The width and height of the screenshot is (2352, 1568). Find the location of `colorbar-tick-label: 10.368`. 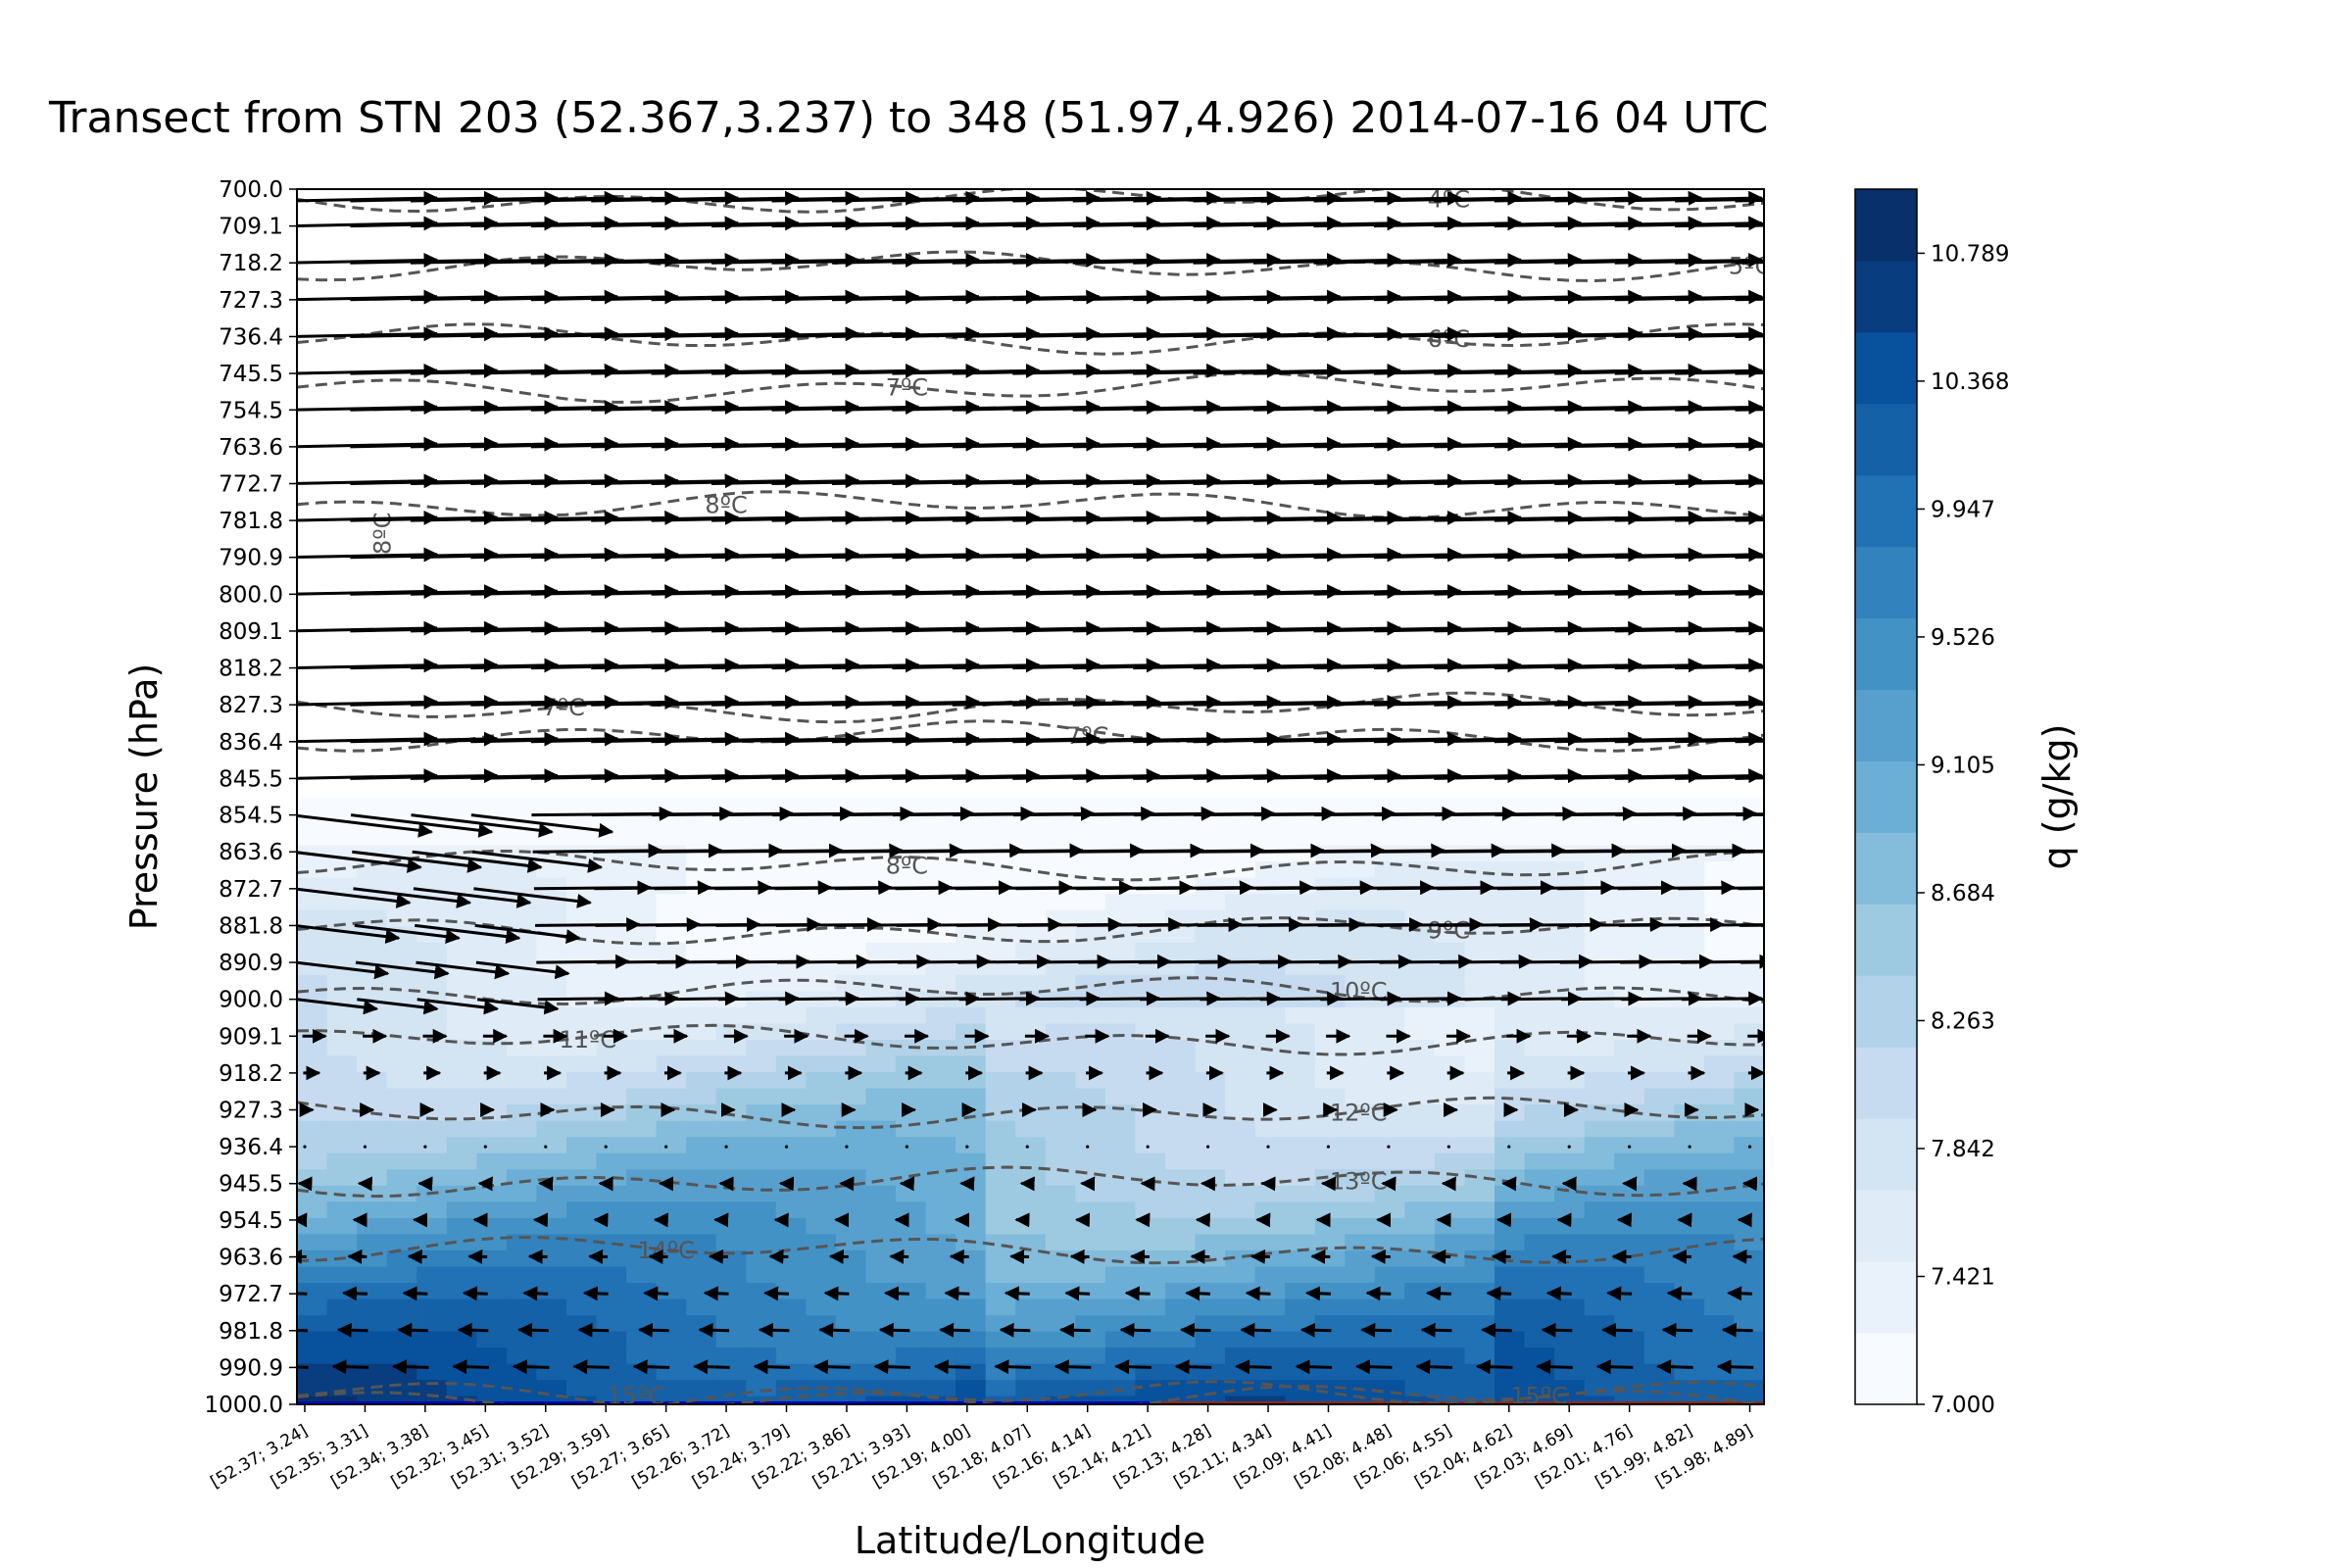

colorbar-tick-label: 10.368 is located at coordinates (1970, 382).